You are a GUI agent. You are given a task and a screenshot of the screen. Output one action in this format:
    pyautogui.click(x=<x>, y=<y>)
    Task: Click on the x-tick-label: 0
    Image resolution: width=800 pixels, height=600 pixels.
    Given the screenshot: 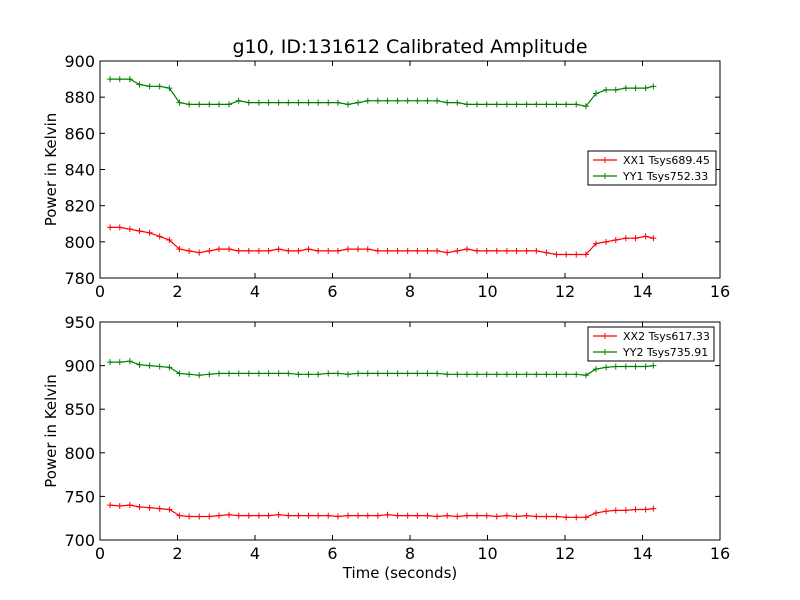 What is the action you would take?
    pyautogui.click(x=100, y=291)
    